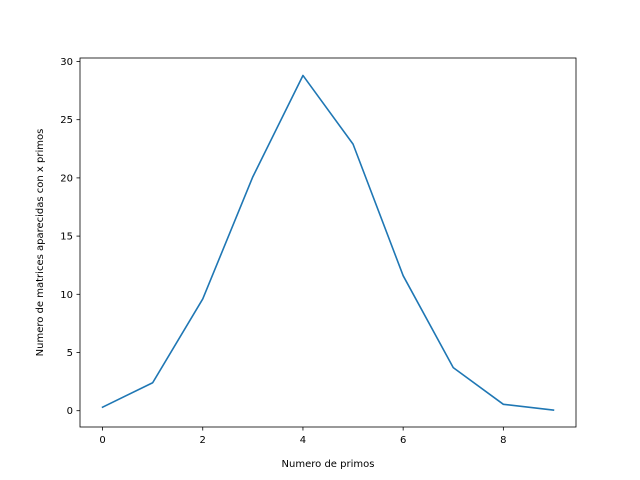 This screenshot has height=480, width=640. Describe the element at coordinates (66, 178) in the screenshot. I see `y-tick-label: 20` at that location.